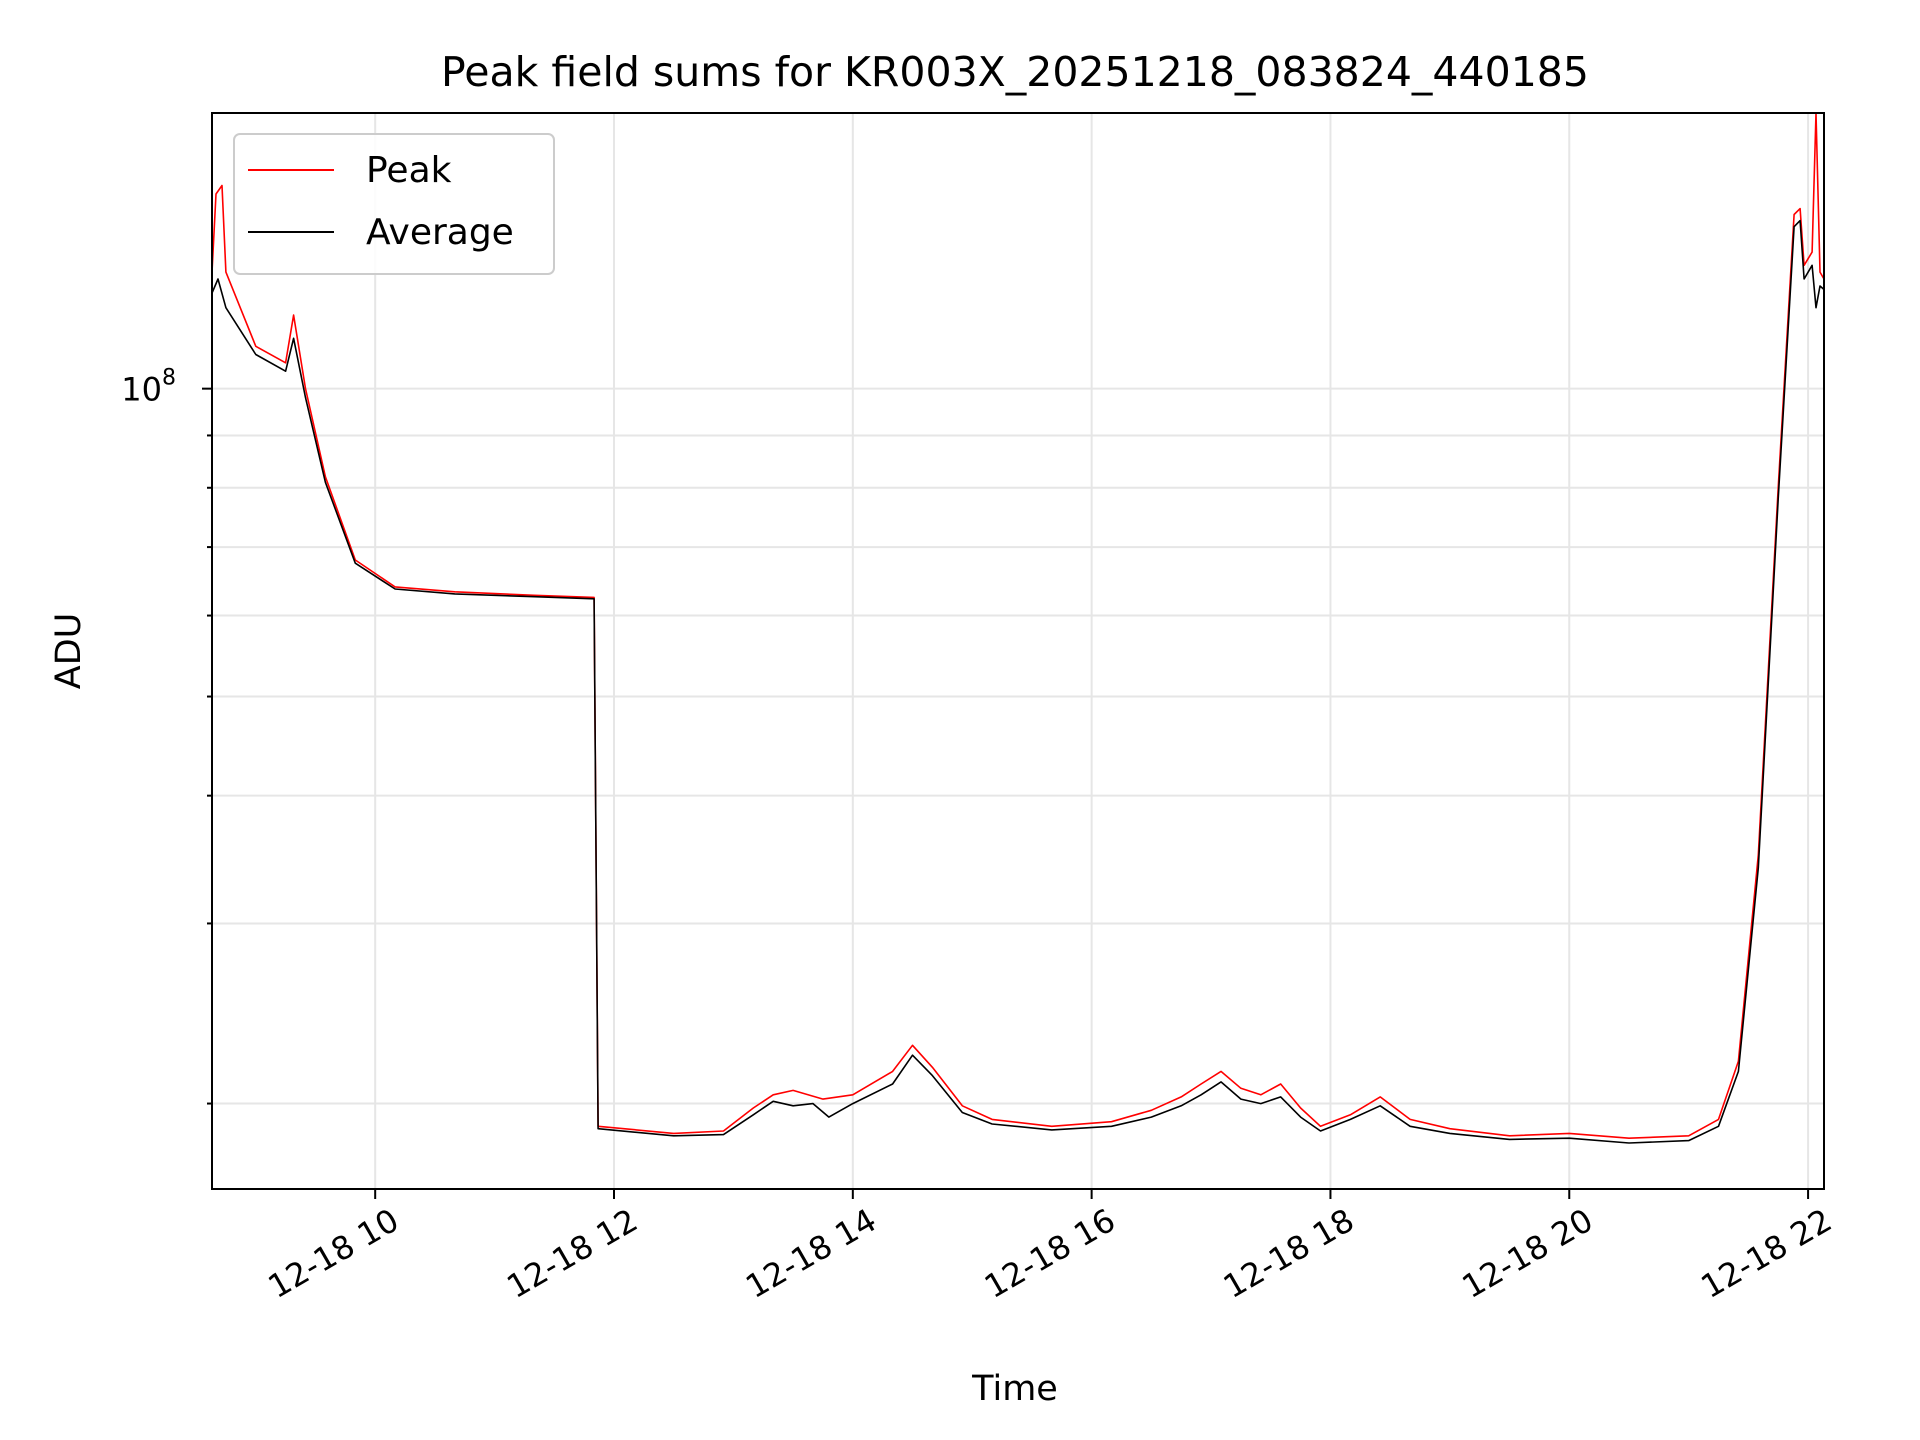 The width and height of the screenshot is (1920, 1440). What do you see at coordinates (169, 378) in the screenshot?
I see `y-tick-exponent: 8` at bounding box center [169, 378].